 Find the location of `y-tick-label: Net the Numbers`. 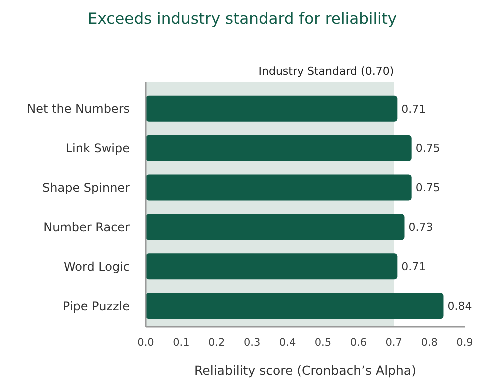

y-tick-label: Net the Numbers is located at coordinates (78, 109).